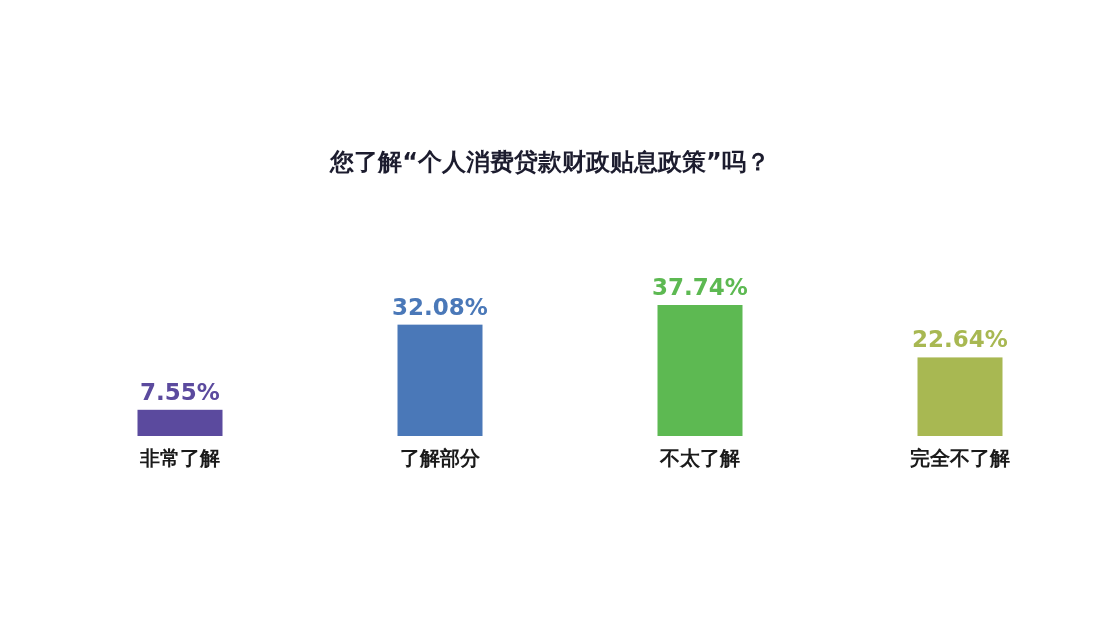 This screenshot has height=620, width=1100. Describe the element at coordinates (549, 162) in the screenshot. I see `chart-title: 您了解“个人消费贷款财政贴息政策”吗？` at that location.